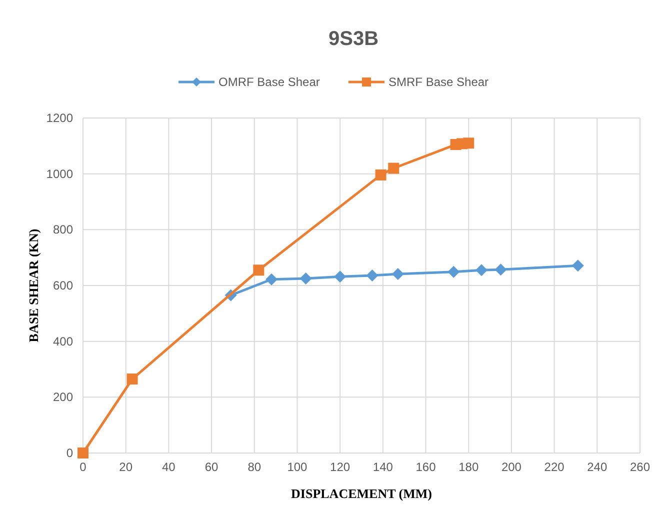  I want to click on y-tick-label: 200, so click(63, 397).